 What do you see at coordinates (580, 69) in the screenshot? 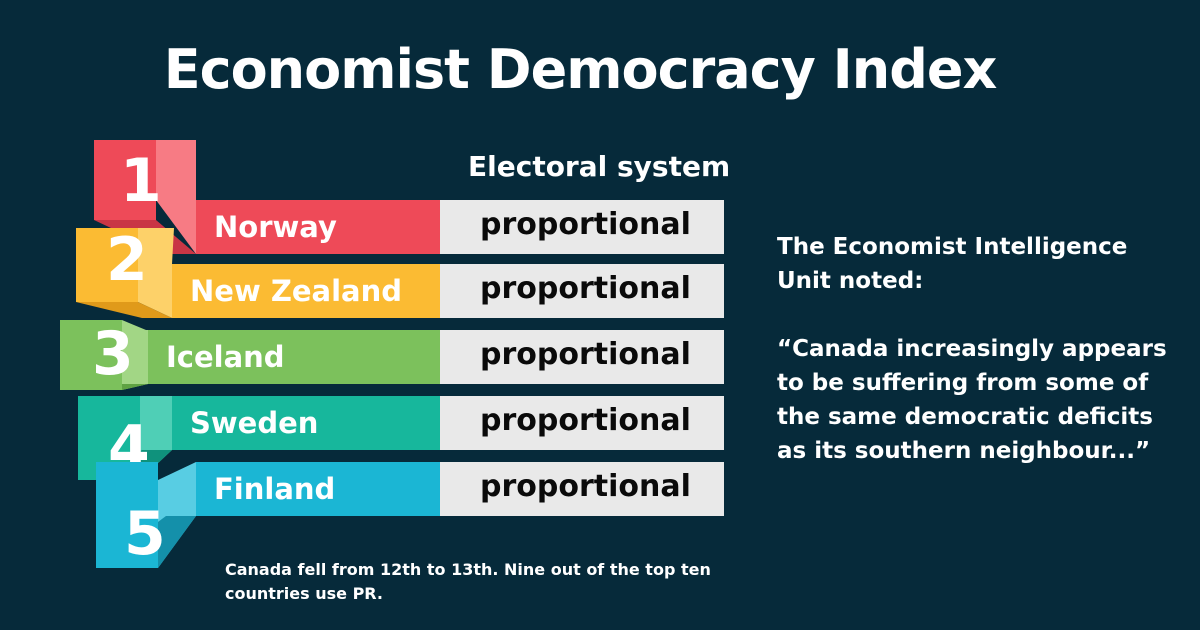
I see `page-title: Economist Democracy Index` at bounding box center [580, 69].